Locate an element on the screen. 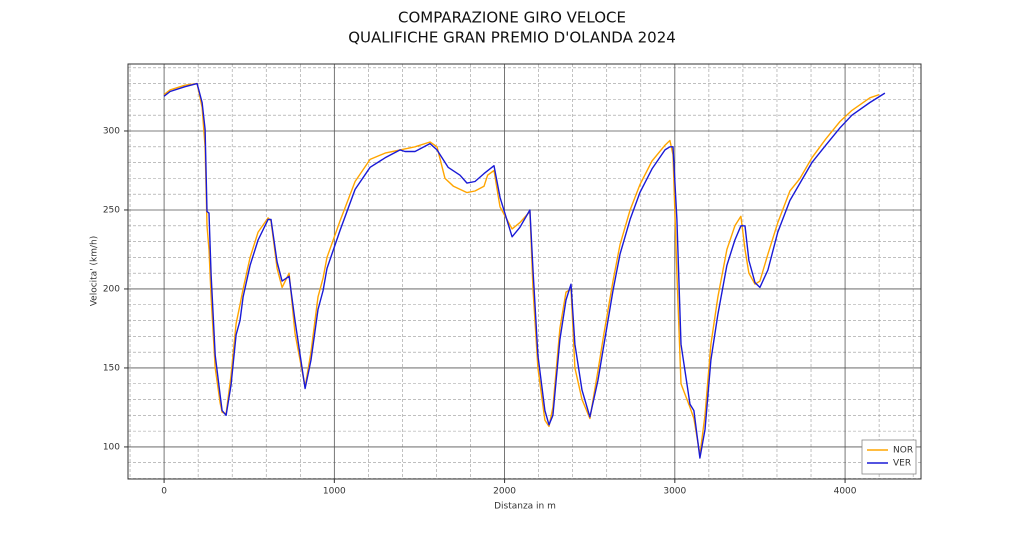  legend-label: VER is located at coordinates (902, 464).